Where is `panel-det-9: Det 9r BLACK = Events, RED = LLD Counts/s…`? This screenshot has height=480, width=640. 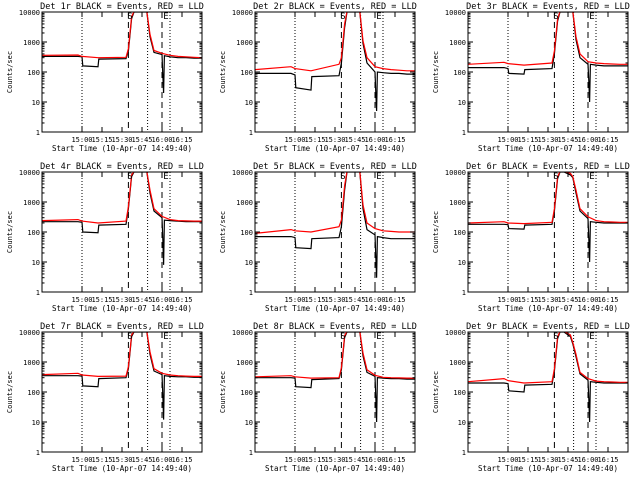
panel-det-9: Det 9r BLACK = Events, RED = LLD Counts/s… is located at coordinates (531, 397).